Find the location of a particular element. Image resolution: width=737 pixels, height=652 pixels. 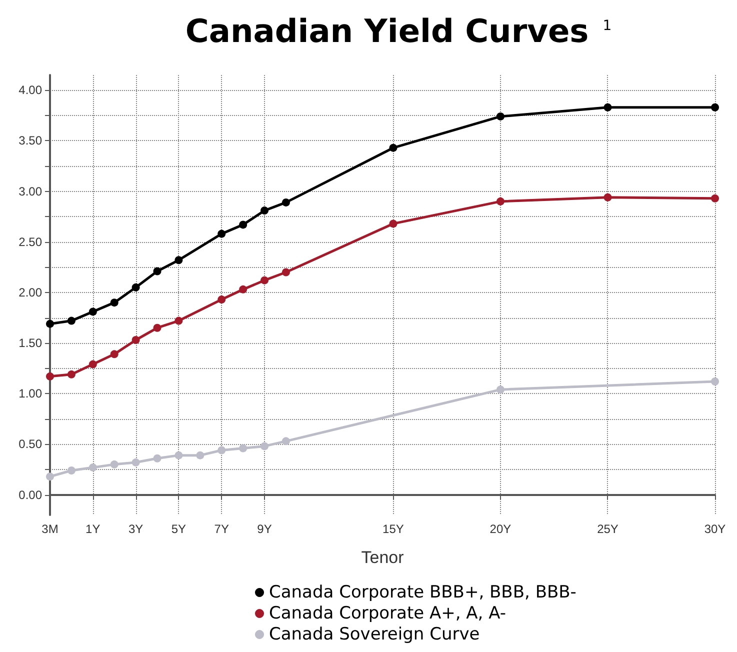

legend-label: Canada Corporate BBB+, BBB, BBB- is located at coordinates (422, 592).